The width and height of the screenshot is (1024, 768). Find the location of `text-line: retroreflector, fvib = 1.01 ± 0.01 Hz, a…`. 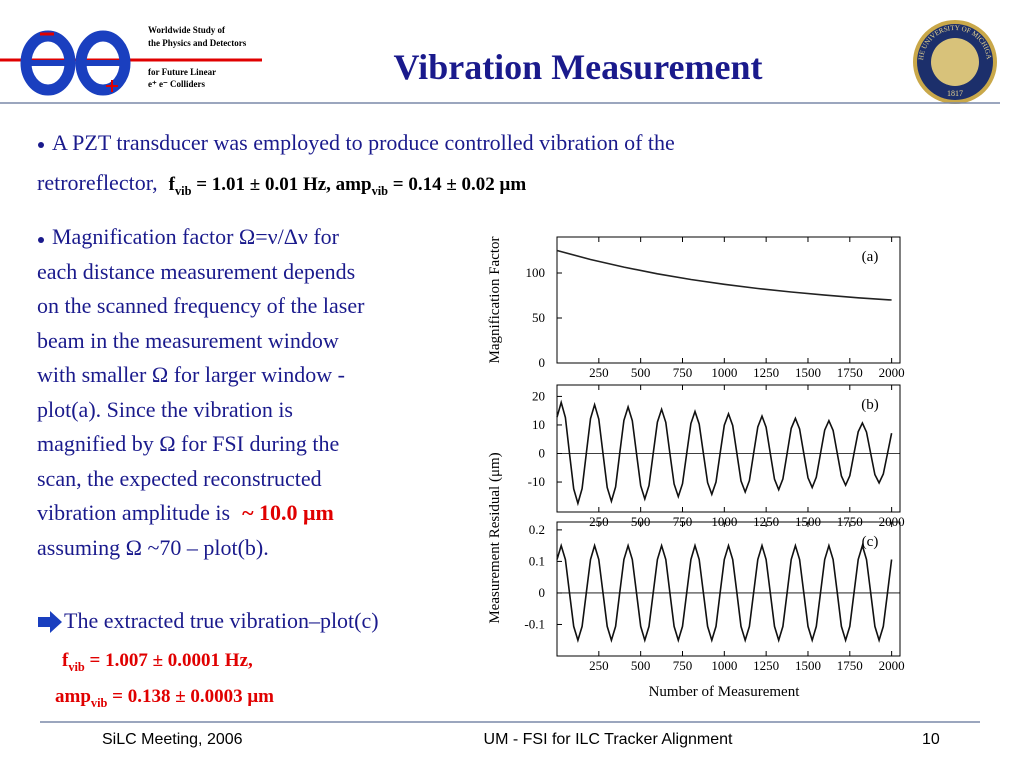

text-line: retroreflector, fvib = 1.01 ± 0.01 Hz, a… is located at coordinates (281, 184).